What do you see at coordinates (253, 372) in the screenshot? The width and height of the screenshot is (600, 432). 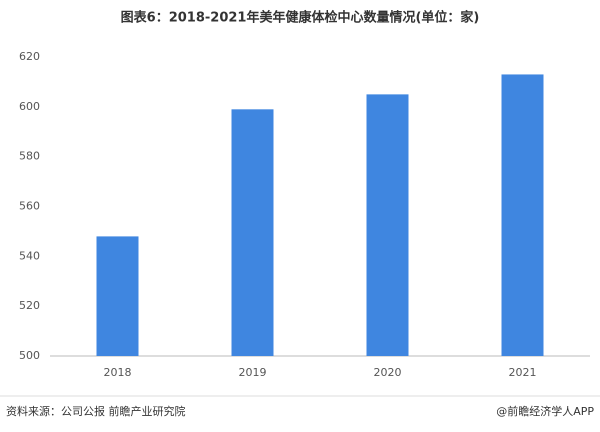 I see `x-tick-label: 2019` at bounding box center [253, 372].